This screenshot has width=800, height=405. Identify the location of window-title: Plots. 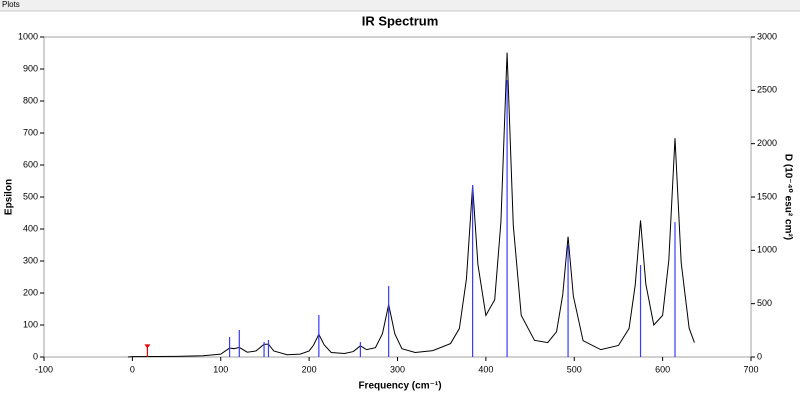
(11, 4).